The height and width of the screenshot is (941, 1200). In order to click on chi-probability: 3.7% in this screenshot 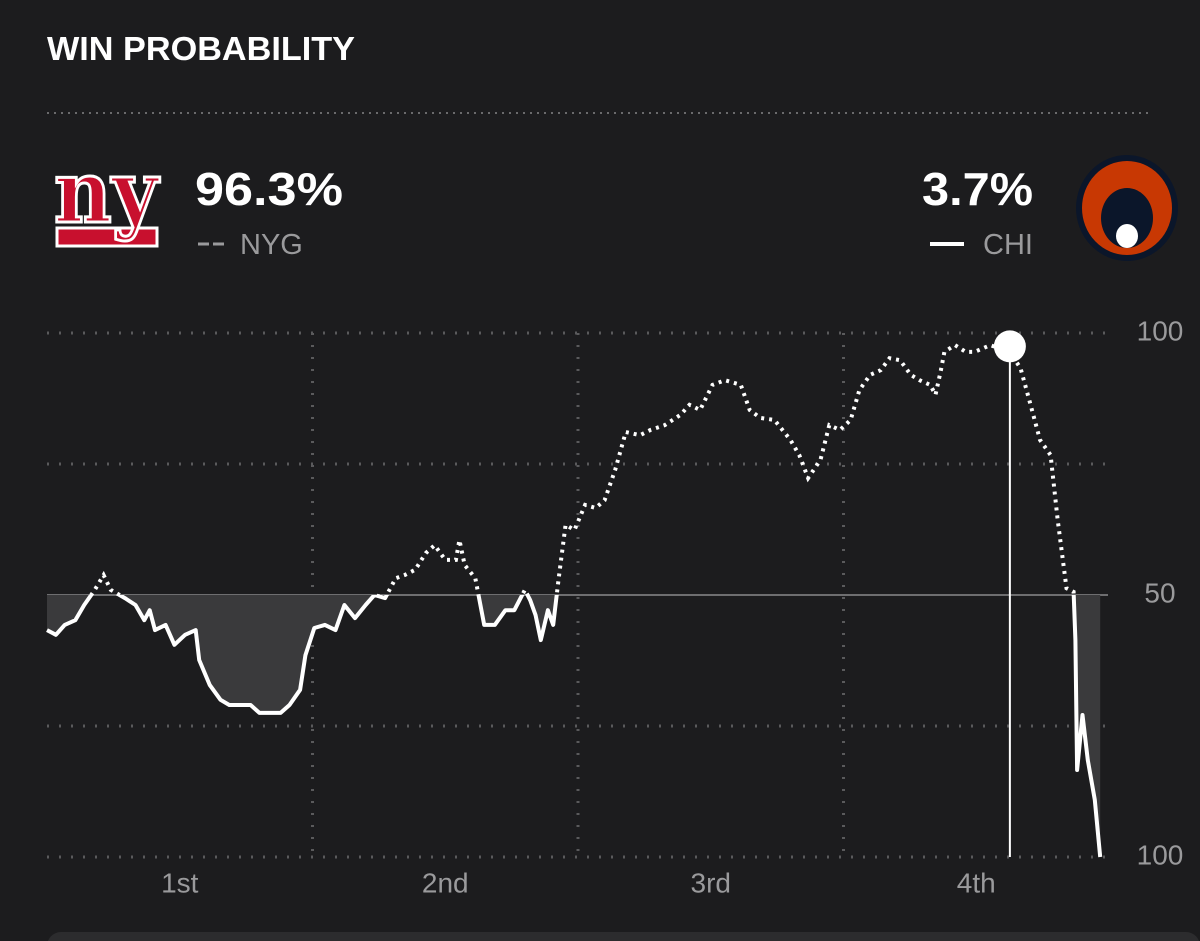, I will do `click(977, 189)`.